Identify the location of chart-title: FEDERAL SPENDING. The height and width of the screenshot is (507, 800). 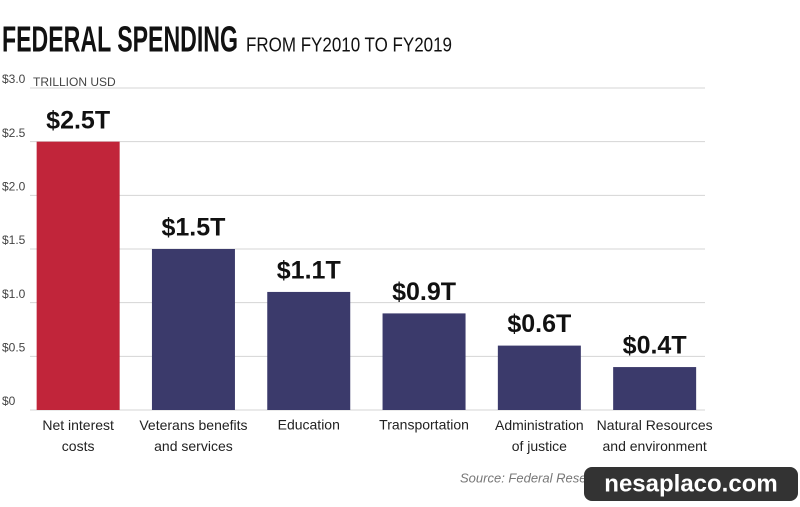
(120, 39).